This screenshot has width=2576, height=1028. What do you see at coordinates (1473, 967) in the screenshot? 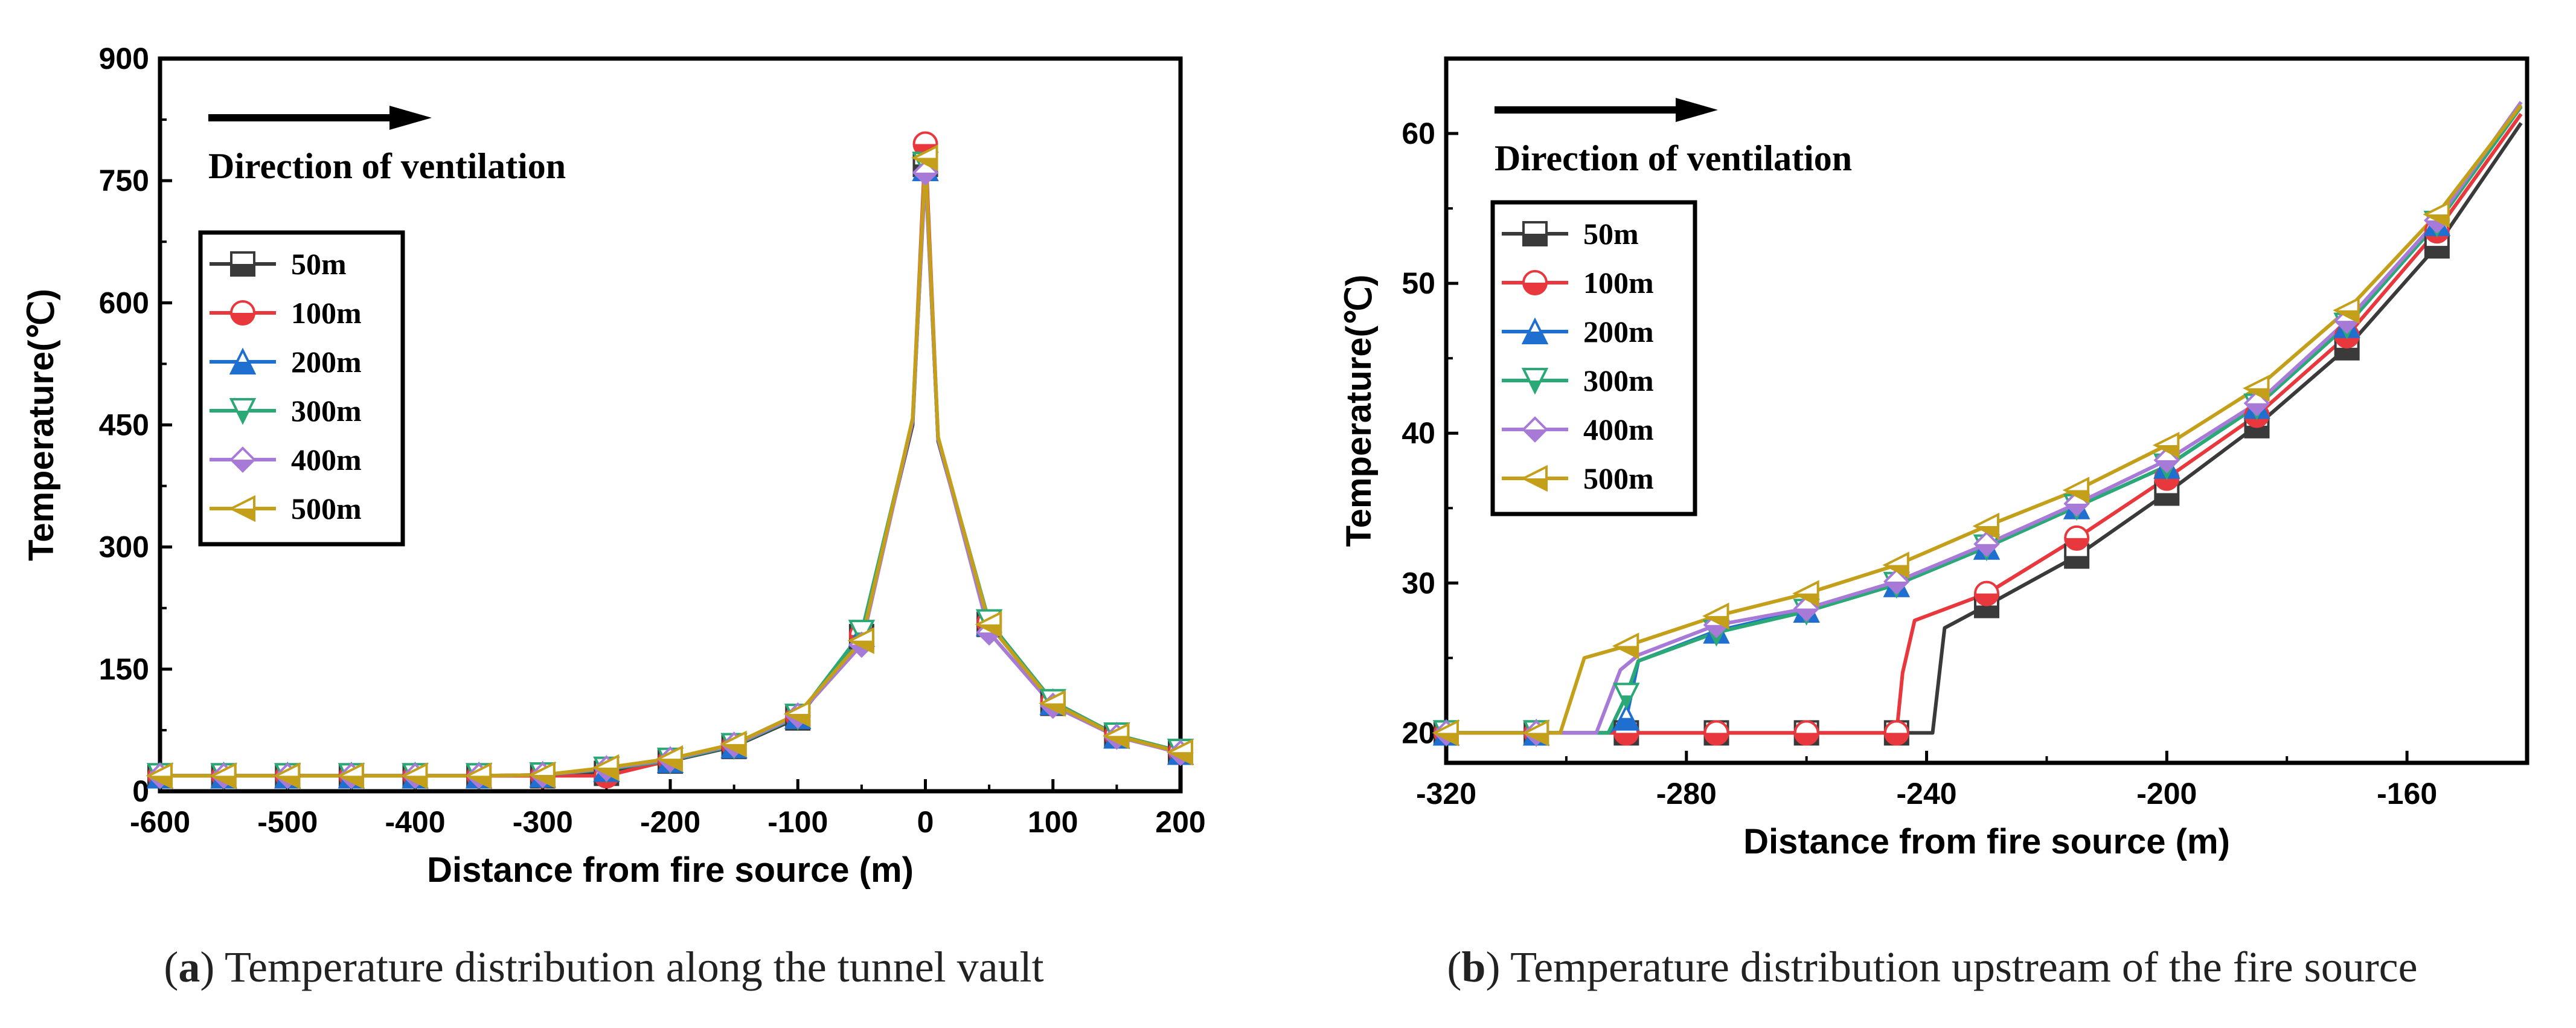
I see `caption-b-label: b` at bounding box center [1473, 967].